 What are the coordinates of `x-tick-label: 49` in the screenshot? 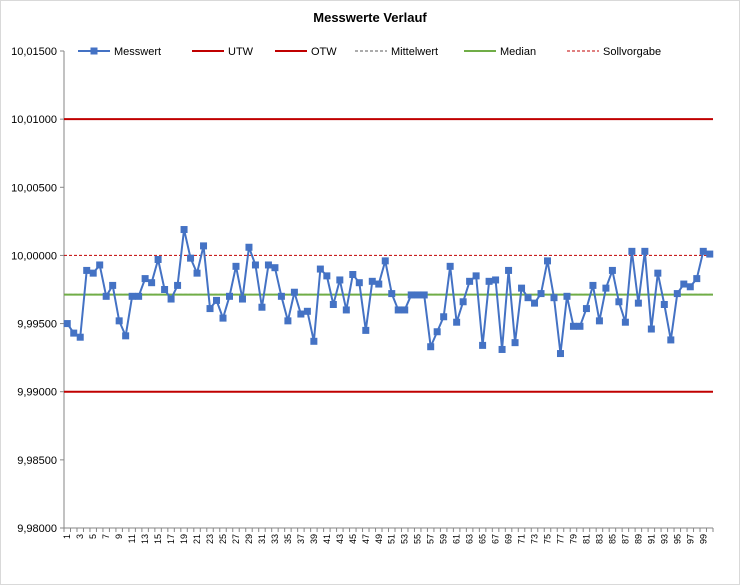 It's located at (379, 539).